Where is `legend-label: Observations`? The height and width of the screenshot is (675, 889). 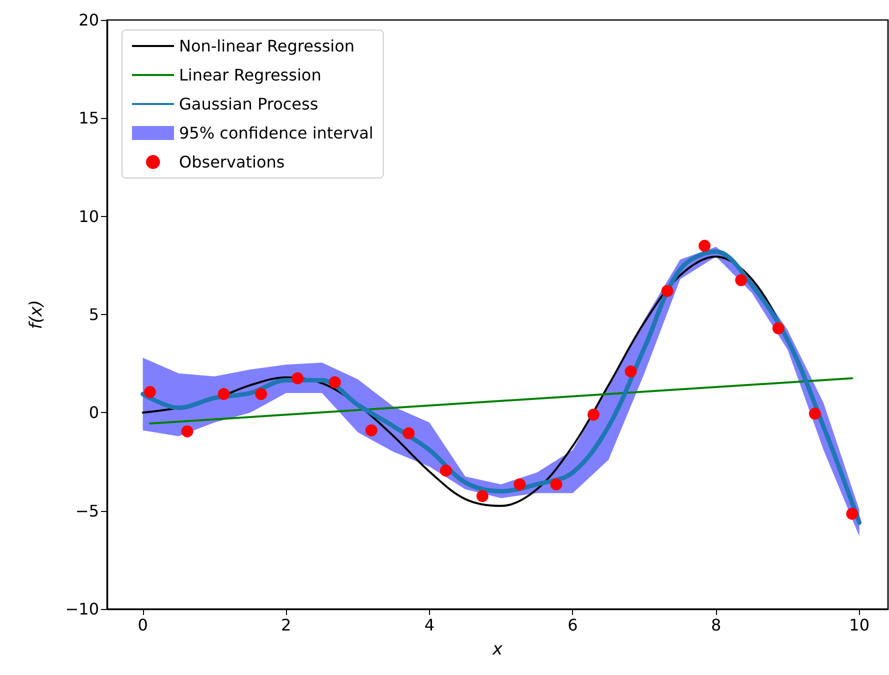
legend-label: Observations is located at coordinates (232, 162).